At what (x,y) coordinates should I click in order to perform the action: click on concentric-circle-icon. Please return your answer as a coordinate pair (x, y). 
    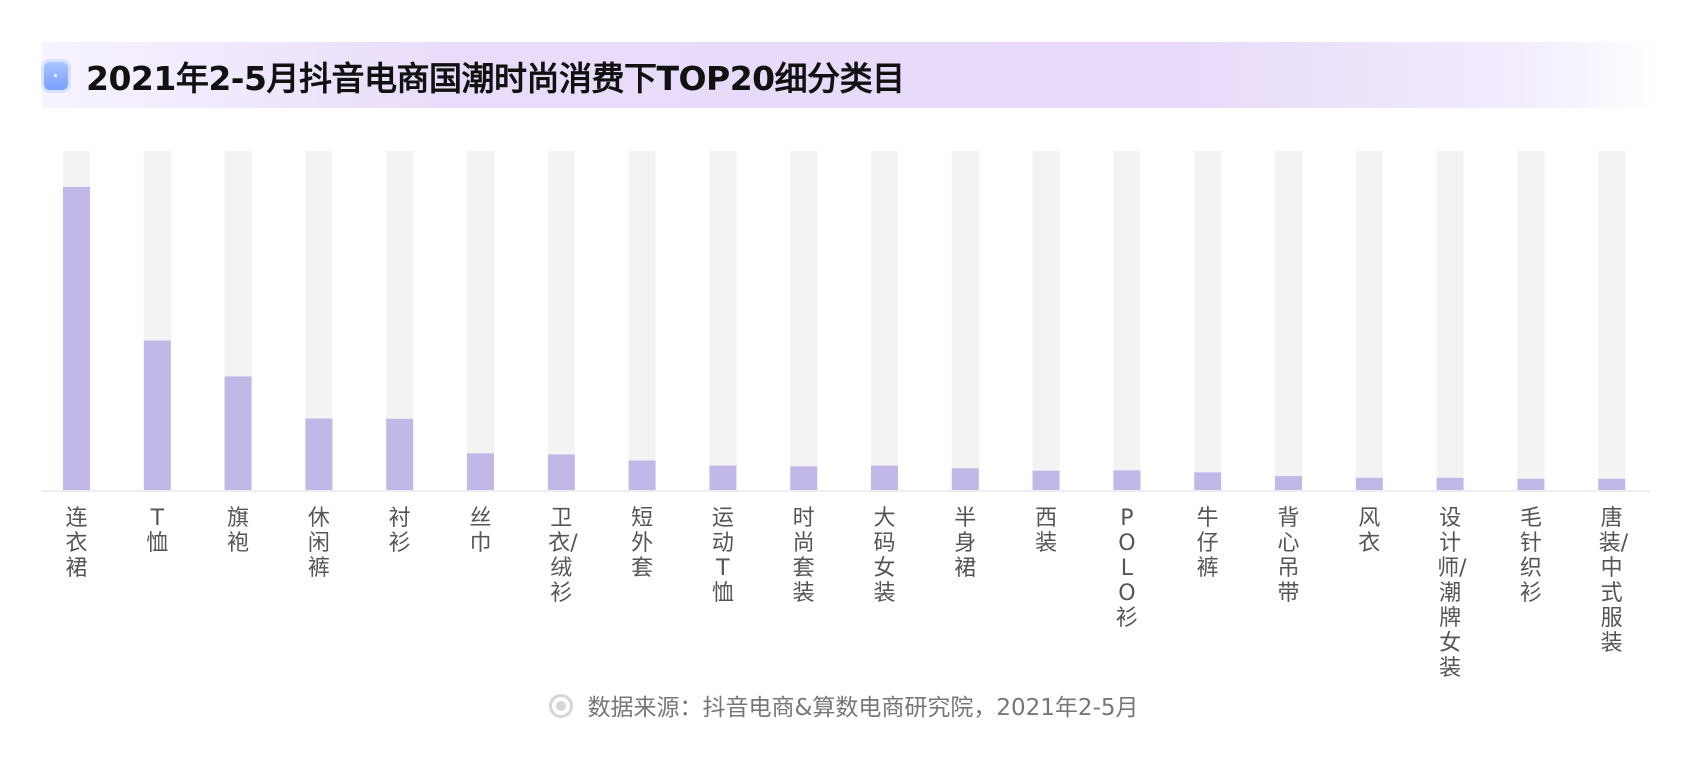
    Looking at the image, I should click on (561, 706).